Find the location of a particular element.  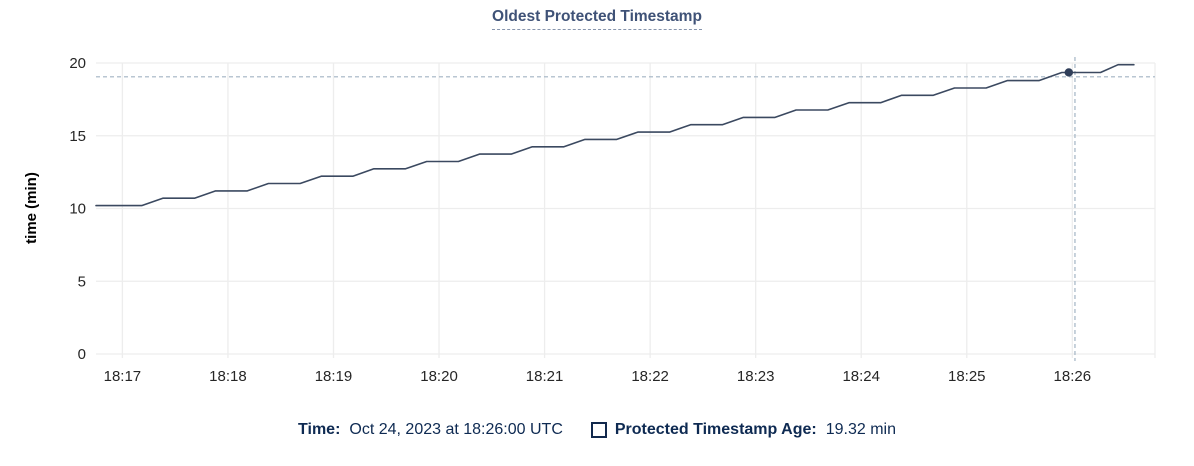

time-value: Oct 24, 2023 at 18:26:00 UTC is located at coordinates (456, 429).